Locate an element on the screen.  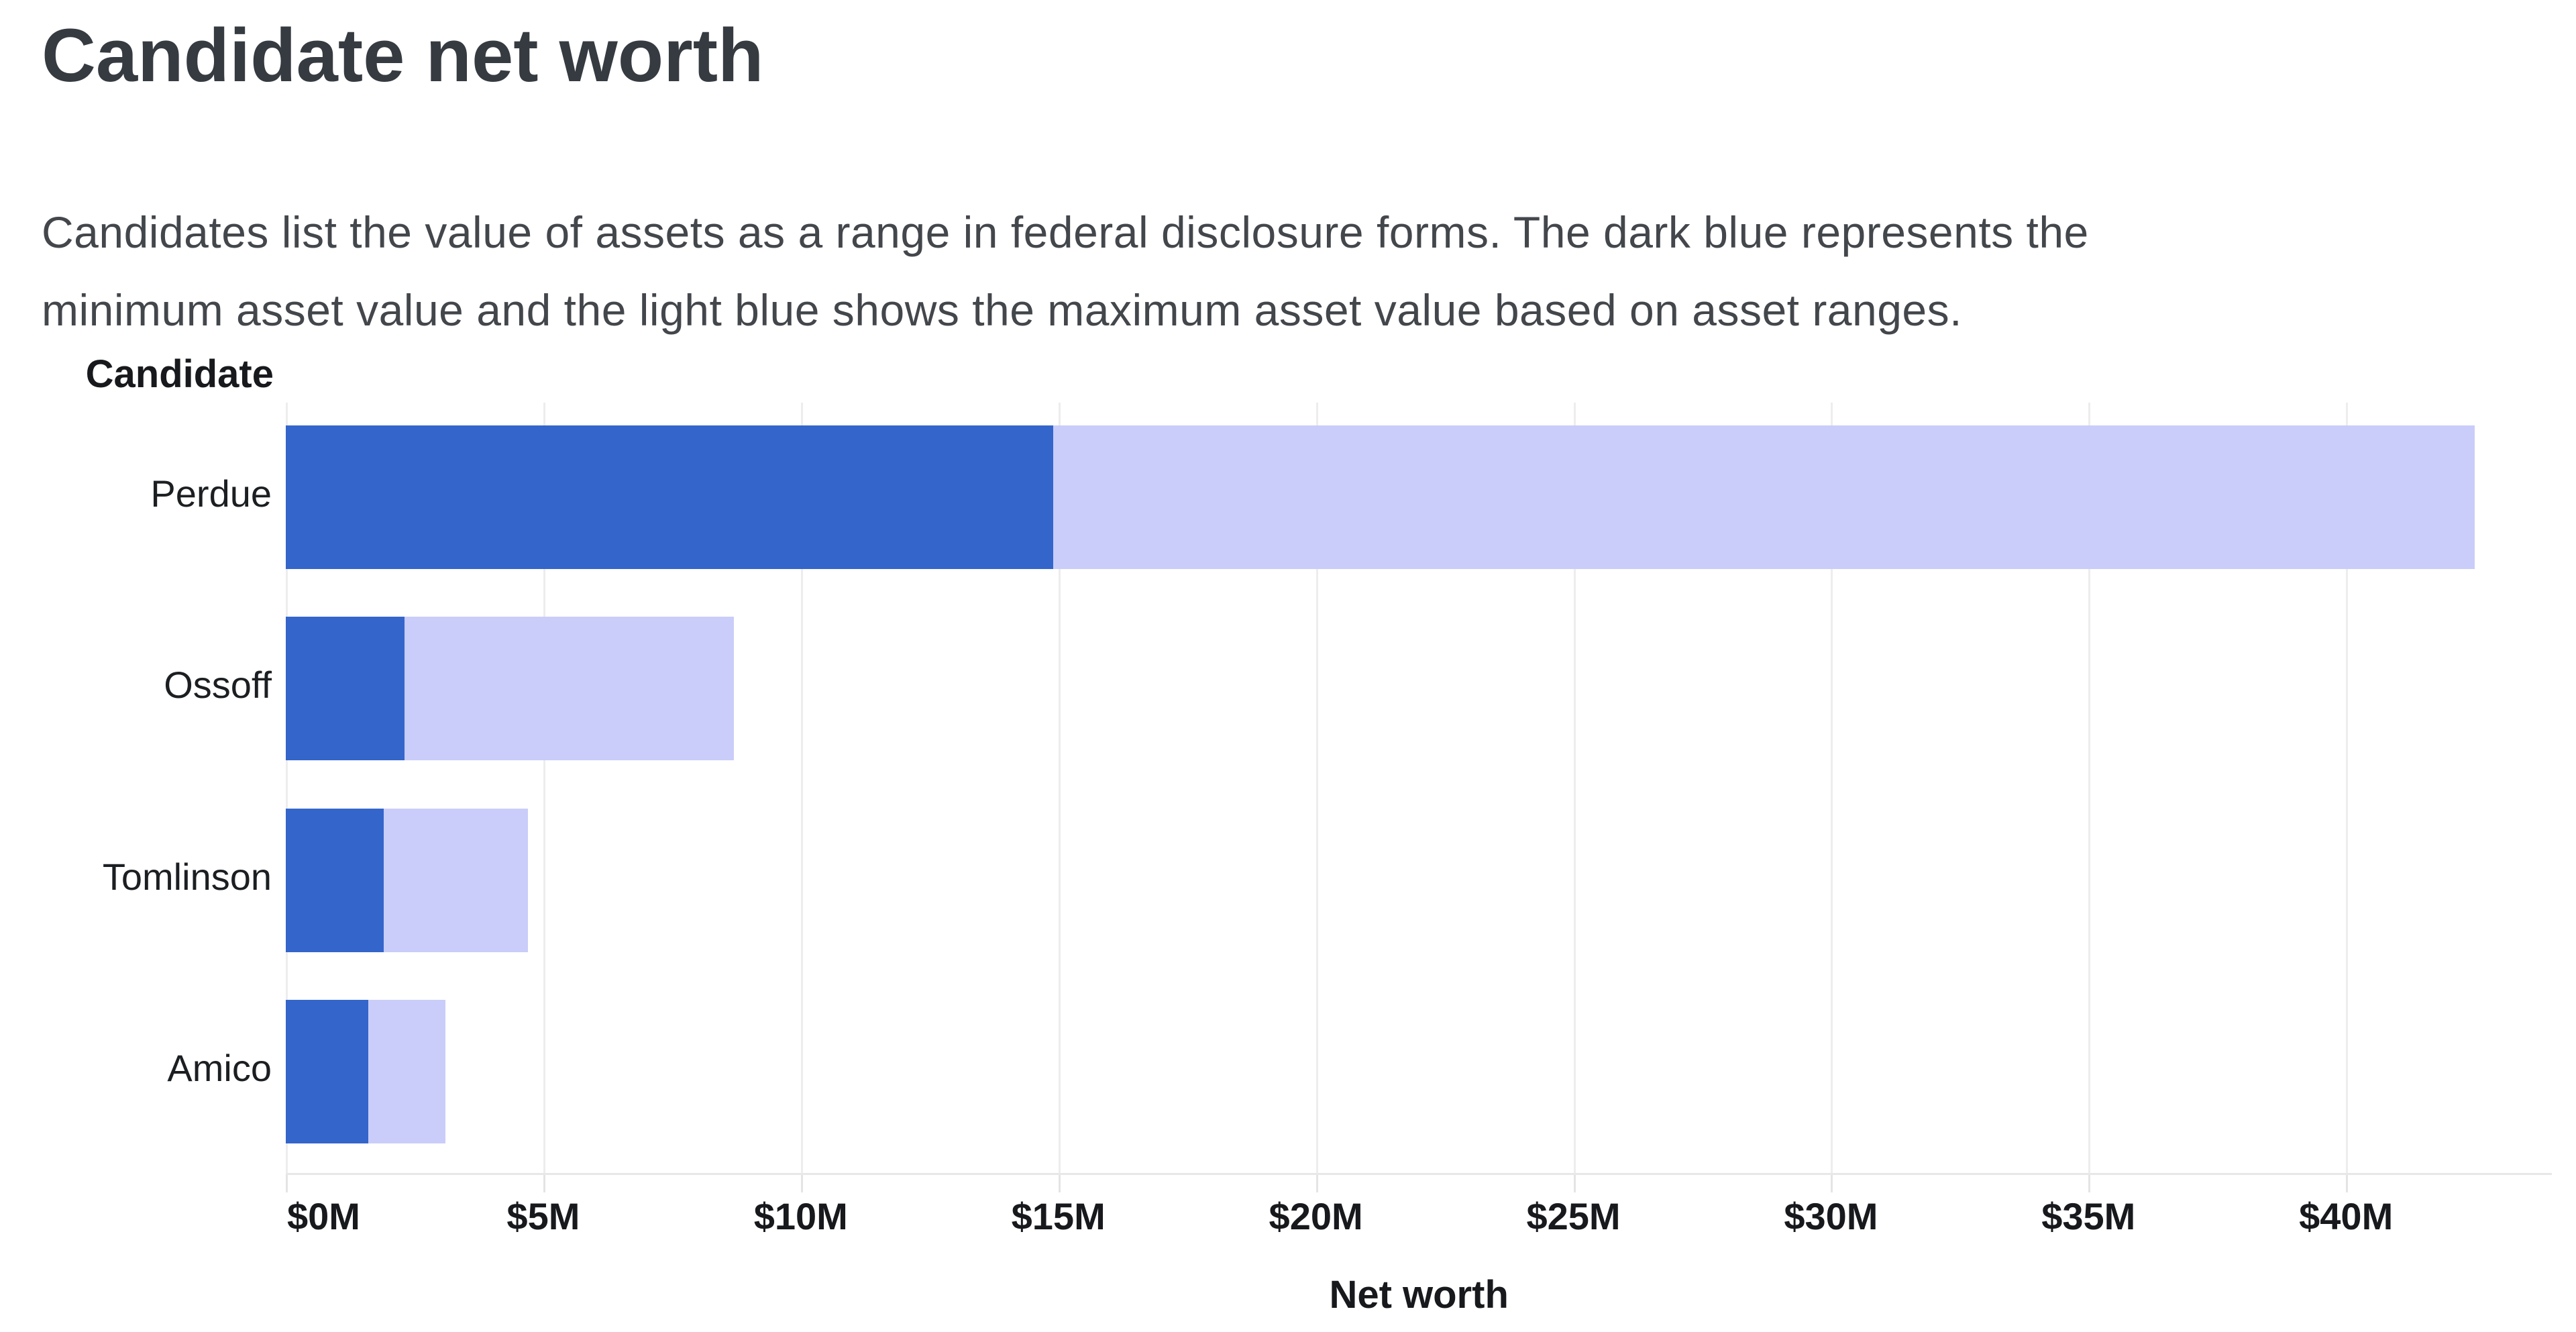
x-tick-label: $10M is located at coordinates (800, 1216).